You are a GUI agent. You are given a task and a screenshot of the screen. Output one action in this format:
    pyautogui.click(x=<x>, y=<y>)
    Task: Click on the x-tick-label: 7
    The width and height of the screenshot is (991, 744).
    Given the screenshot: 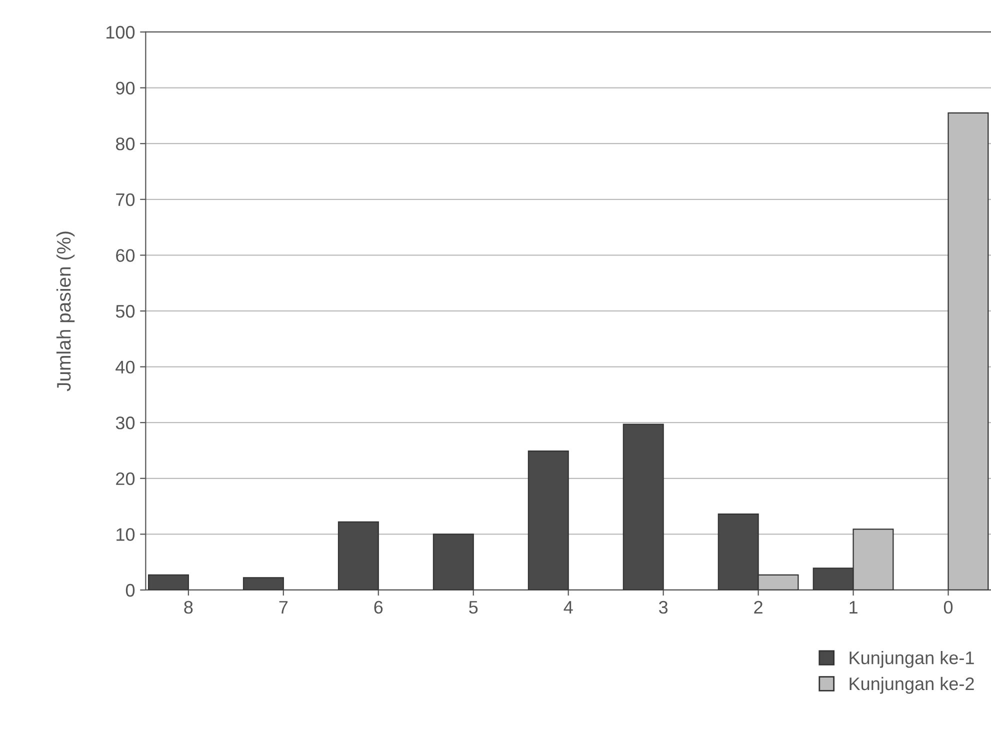 What is the action you would take?
    pyautogui.click(x=283, y=607)
    